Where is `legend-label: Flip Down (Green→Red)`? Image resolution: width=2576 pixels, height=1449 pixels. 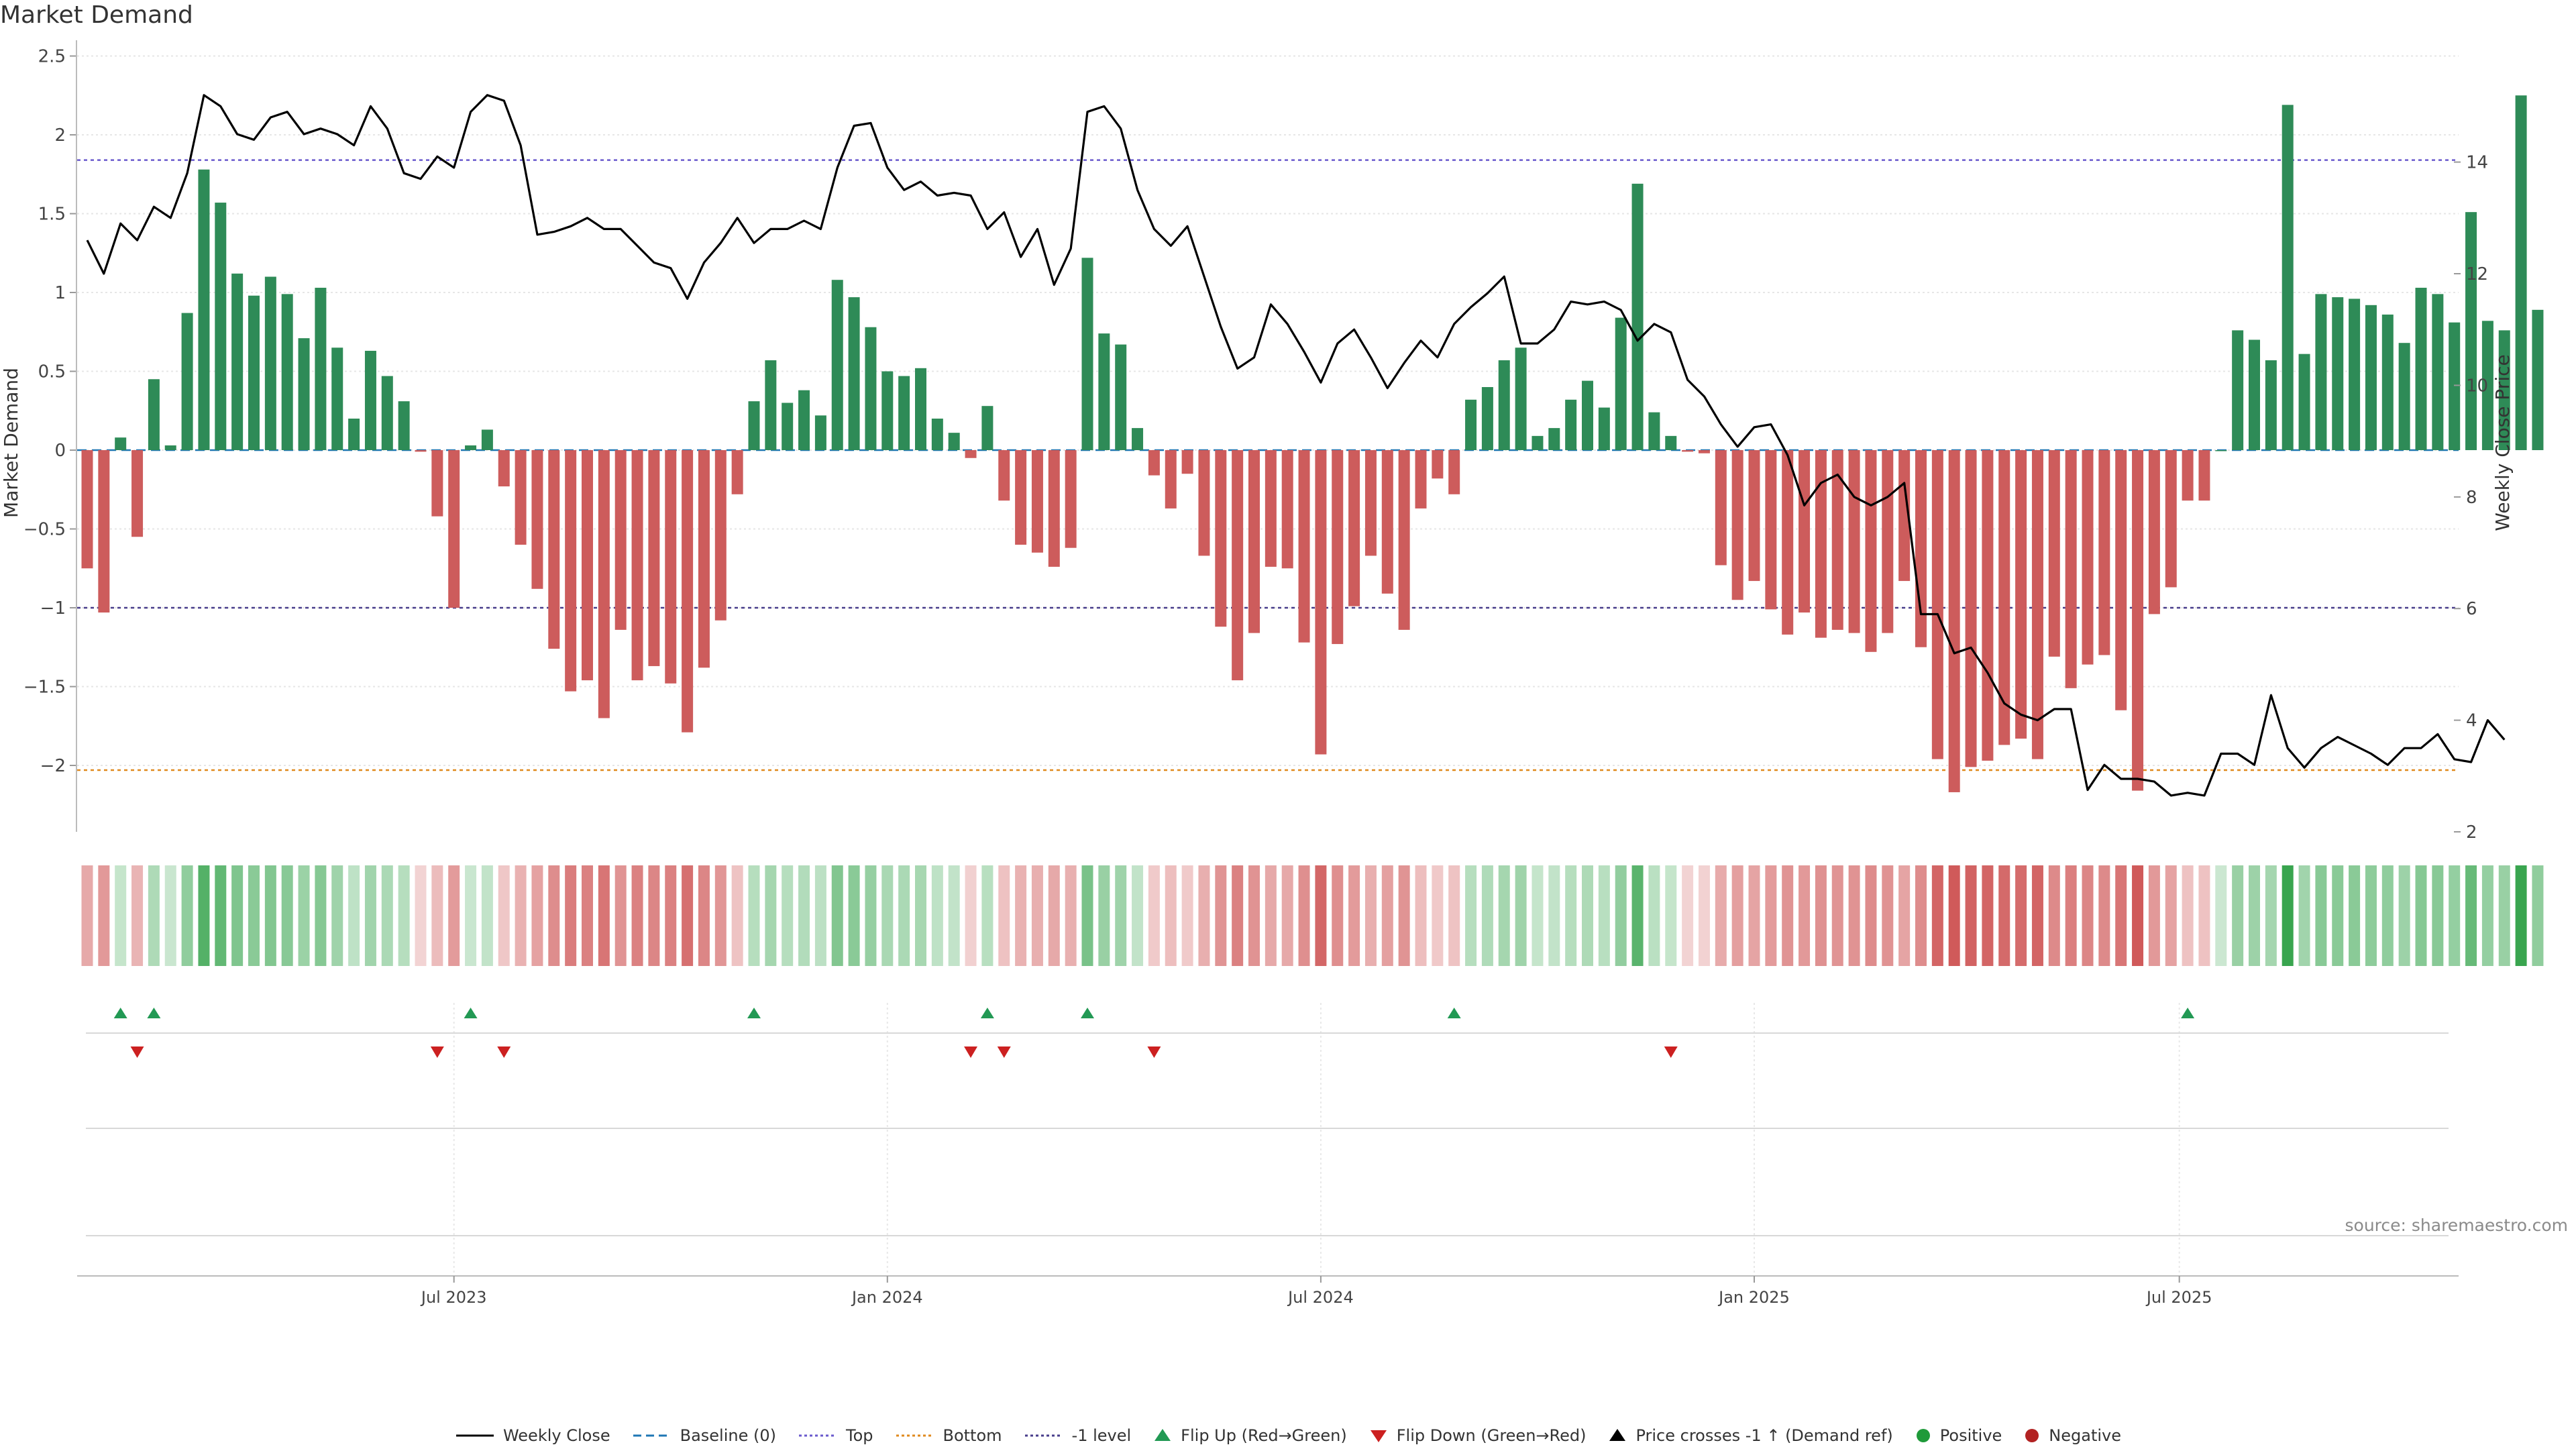 legend-label: Flip Down (Green→Red) is located at coordinates (1491, 1435).